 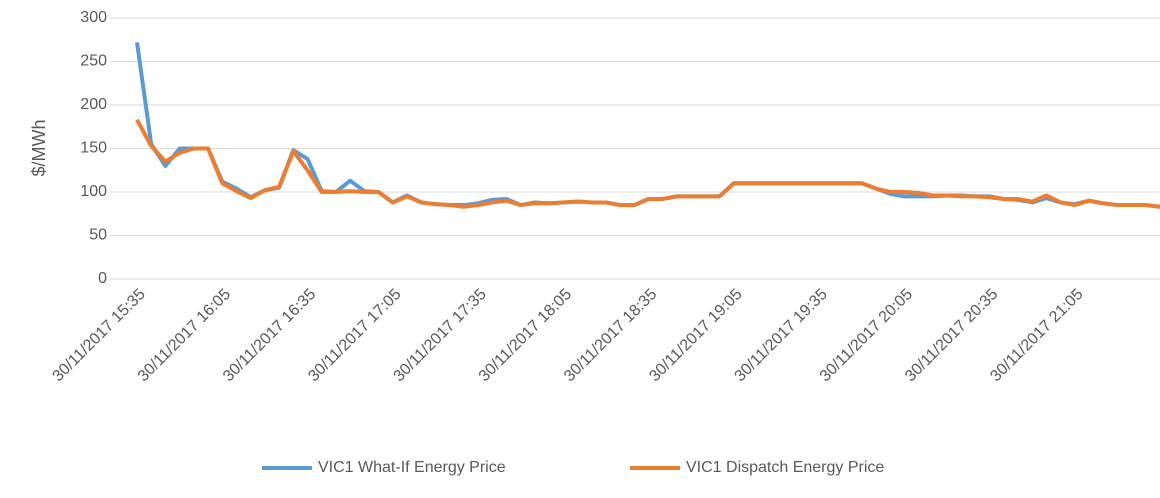 What do you see at coordinates (354, 335) in the screenshot?
I see `x-tick-label: 30/11/2017 17:05` at bounding box center [354, 335].